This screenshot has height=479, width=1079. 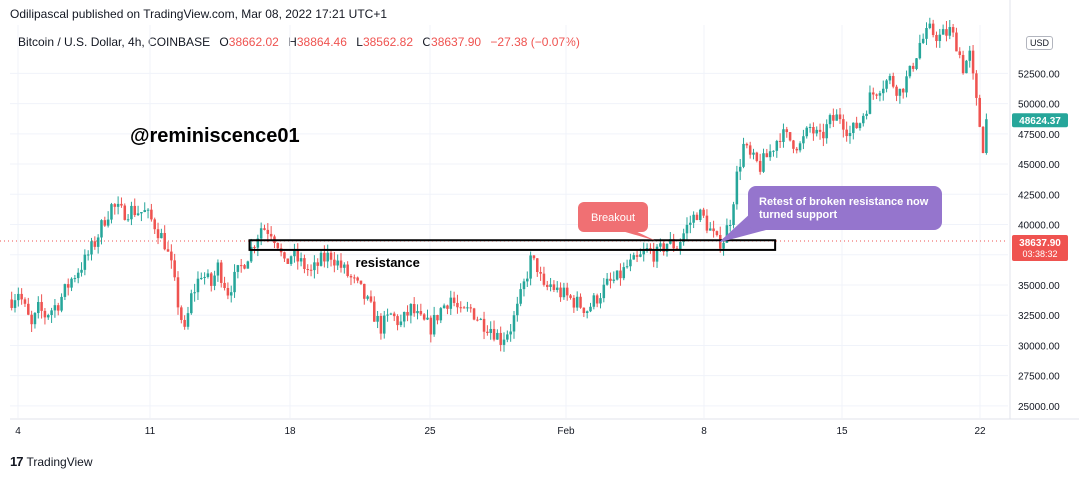 I want to click on x-tick-label: Feb, so click(x=566, y=431).